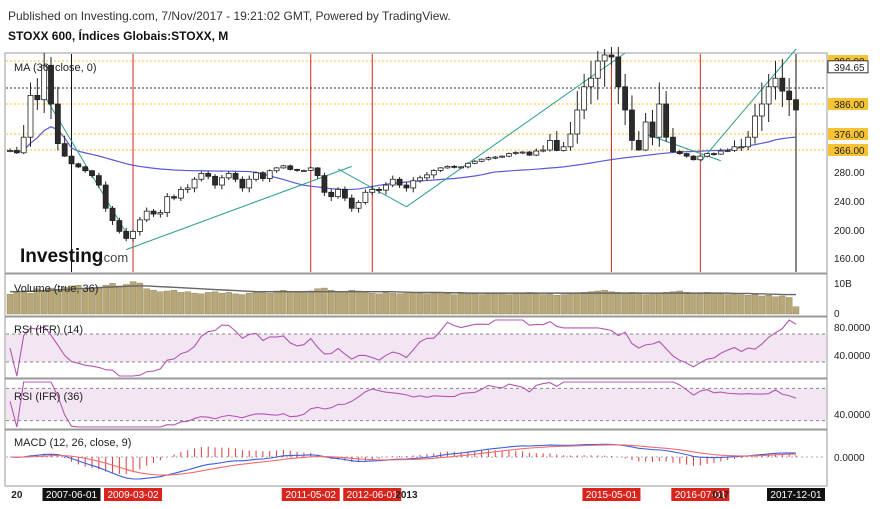 This screenshot has width=880, height=509. I want to click on rsi36-panel: 40.0000, so click(438, 404).